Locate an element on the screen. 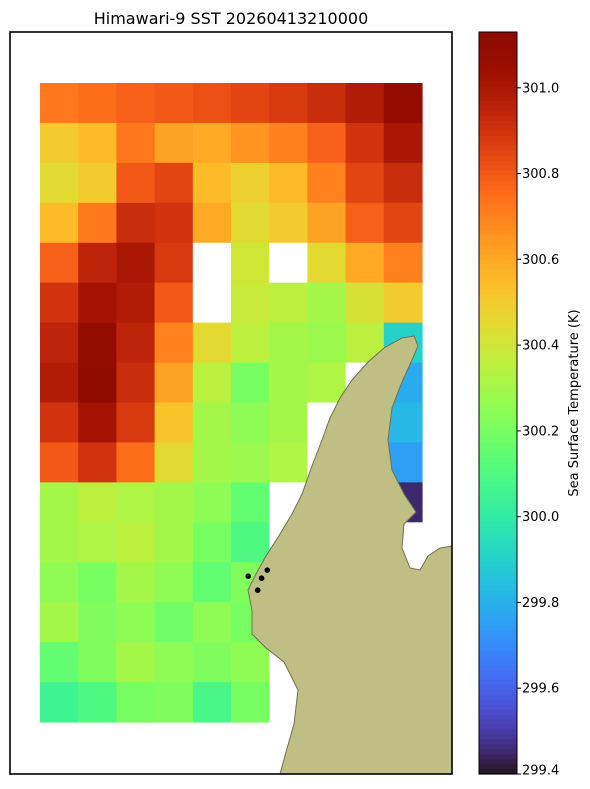 The width and height of the screenshot is (590, 789). colorbar-tick-label: 300.8 is located at coordinates (540, 174).